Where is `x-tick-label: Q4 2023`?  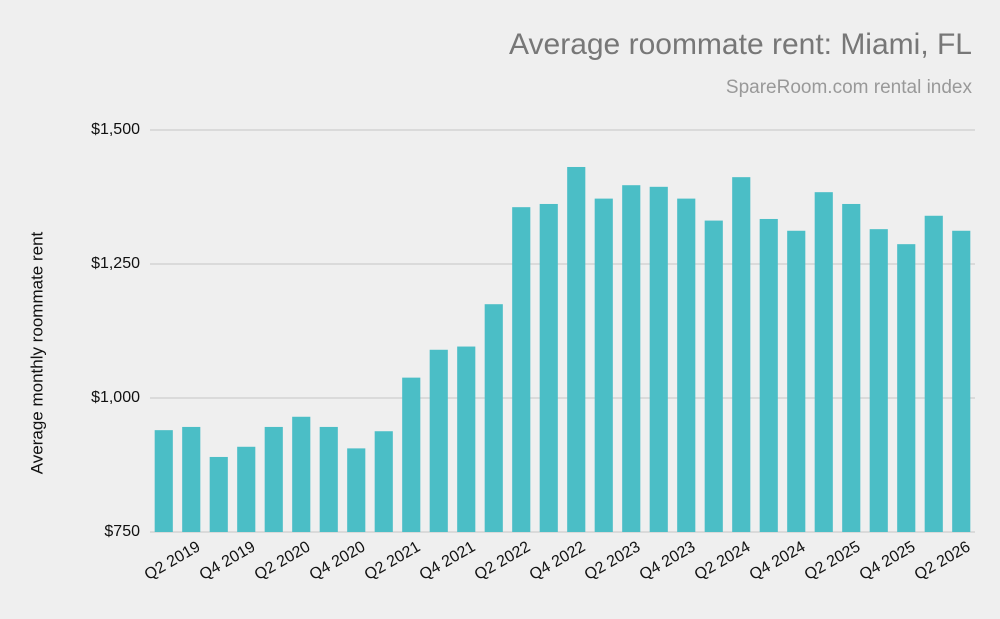 x-tick-label: Q4 2023 is located at coordinates (668, 560).